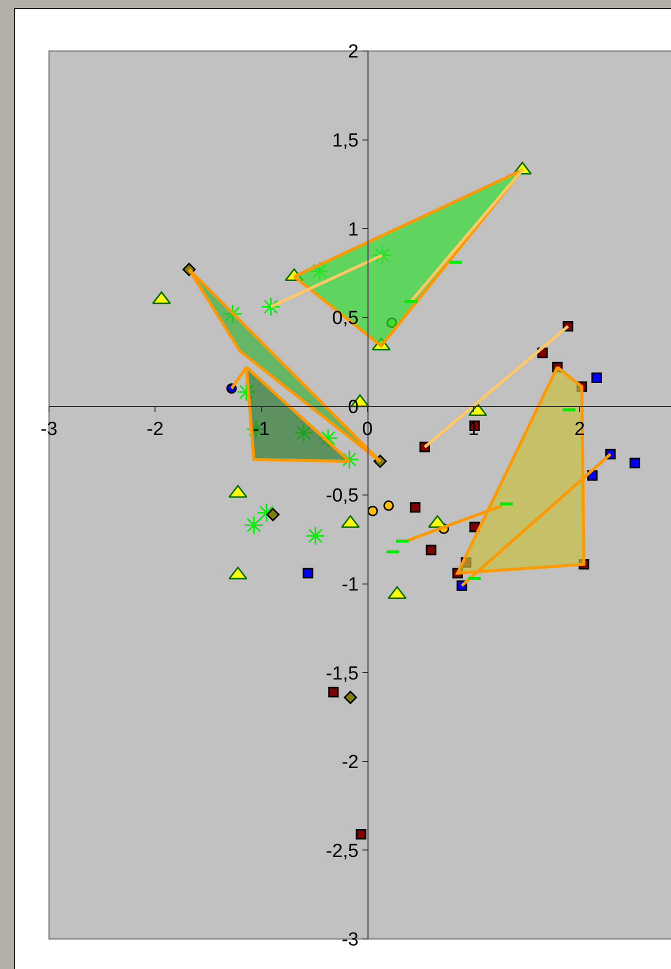 This screenshot has height=969, width=671. What do you see at coordinates (342, 851) in the screenshot?
I see `y-tick-label: -2,5` at bounding box center [342, 851].